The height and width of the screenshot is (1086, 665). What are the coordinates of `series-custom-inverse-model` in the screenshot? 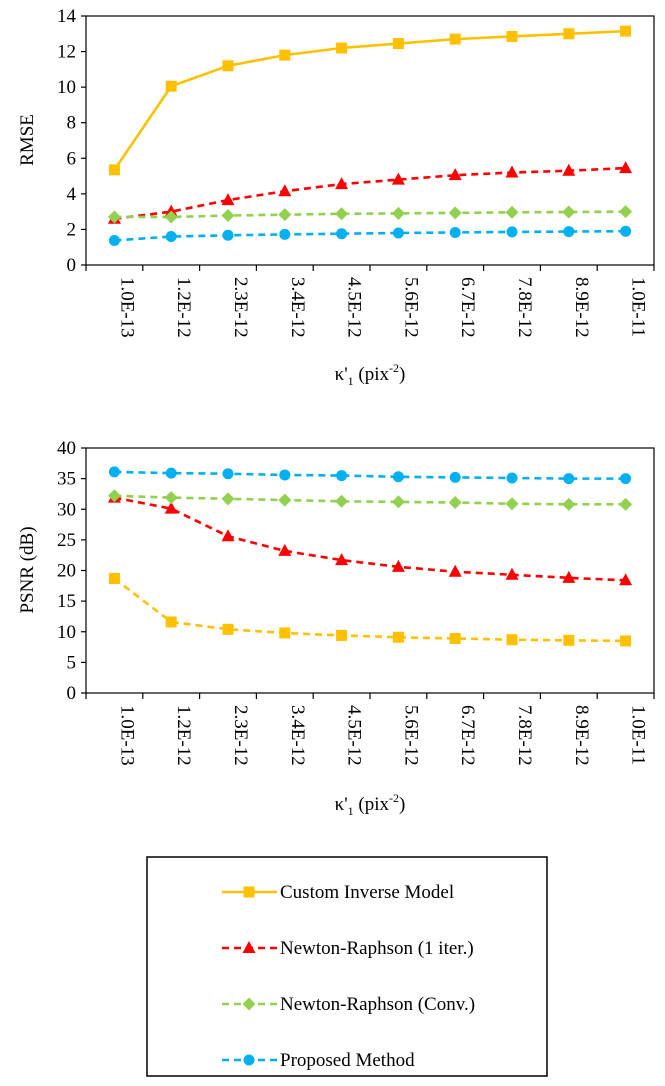 It's located at (370, 609).